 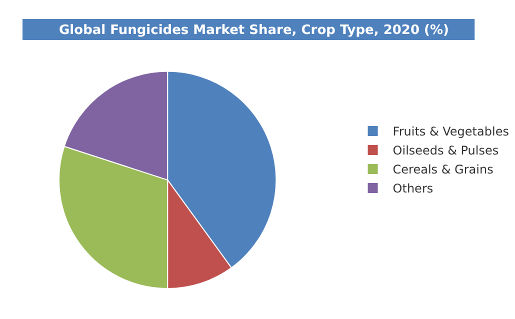 I want to click on legend-label: Fruits & Vegetables, so click(x=450, y=131).